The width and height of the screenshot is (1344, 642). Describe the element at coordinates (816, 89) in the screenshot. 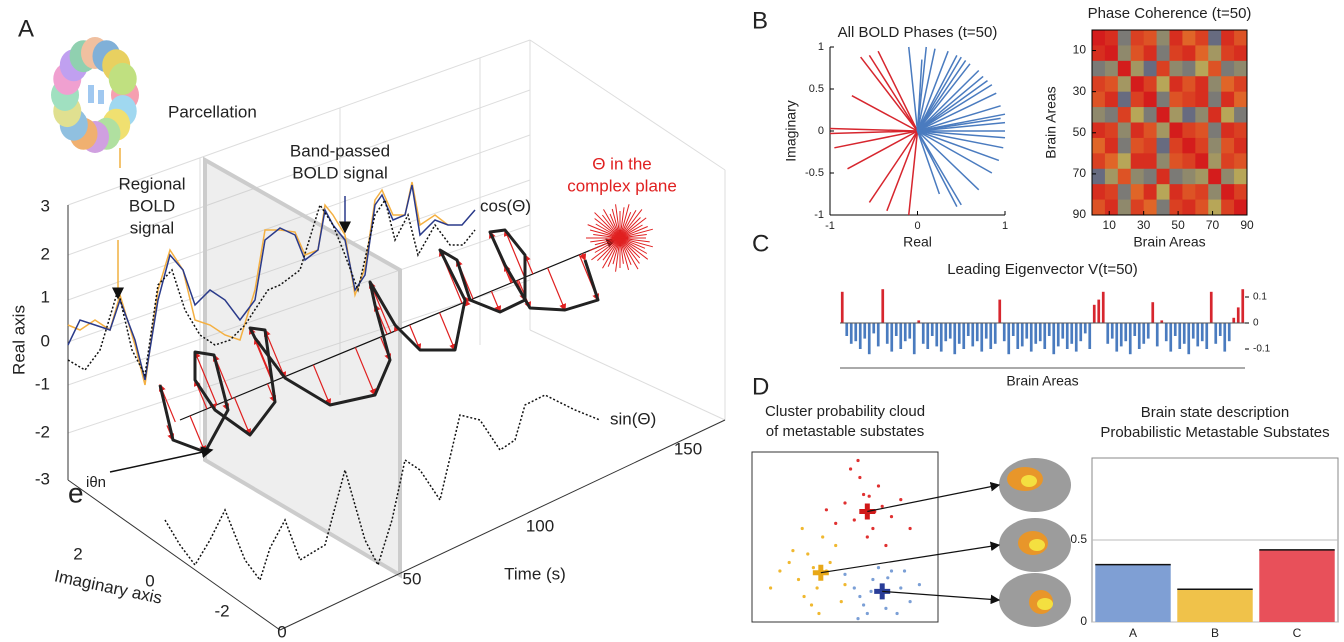

I see `y-tick-label: 0.5` at that location.